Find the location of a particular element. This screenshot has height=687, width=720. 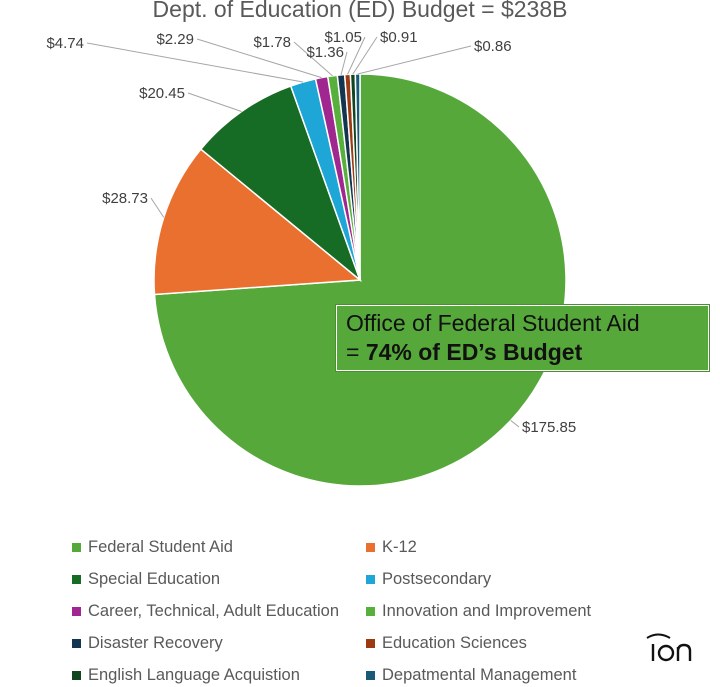

legend-label: Innovation and Improvement is located at coordinates (487, 610).